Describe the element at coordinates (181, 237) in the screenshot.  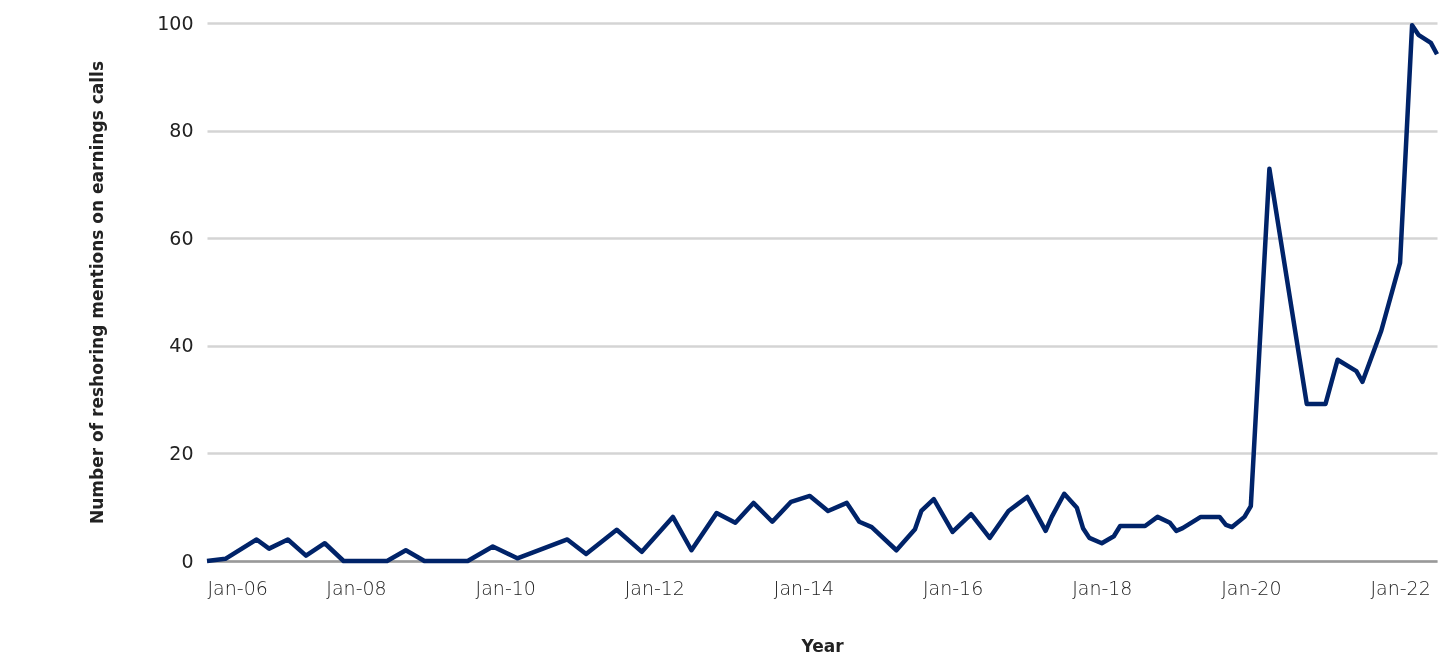
I see `y-tick-label: 60` at that location.